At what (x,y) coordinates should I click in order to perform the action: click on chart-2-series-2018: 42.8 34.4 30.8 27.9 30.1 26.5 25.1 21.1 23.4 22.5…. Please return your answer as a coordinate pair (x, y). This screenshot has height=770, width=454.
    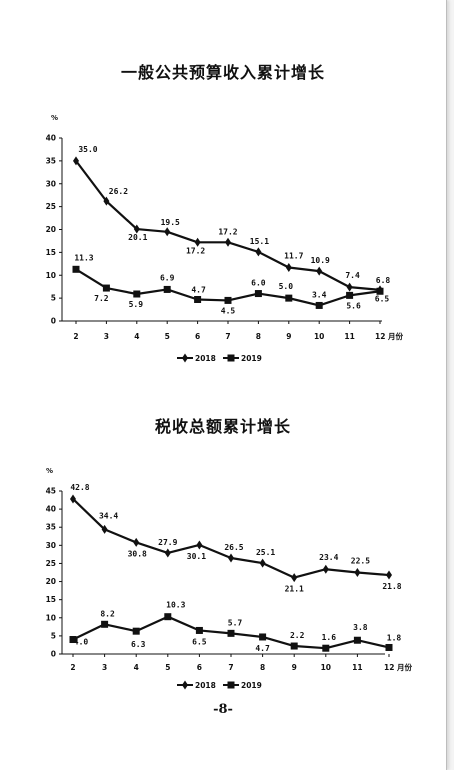
    Looking at the image, I should click on (236, 538).